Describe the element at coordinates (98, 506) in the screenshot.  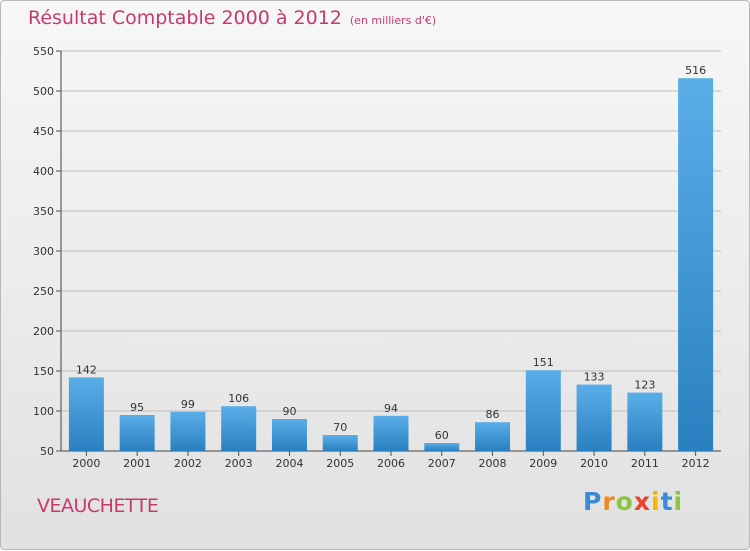
I see `location-name: VEAUCHETTE` at that location.